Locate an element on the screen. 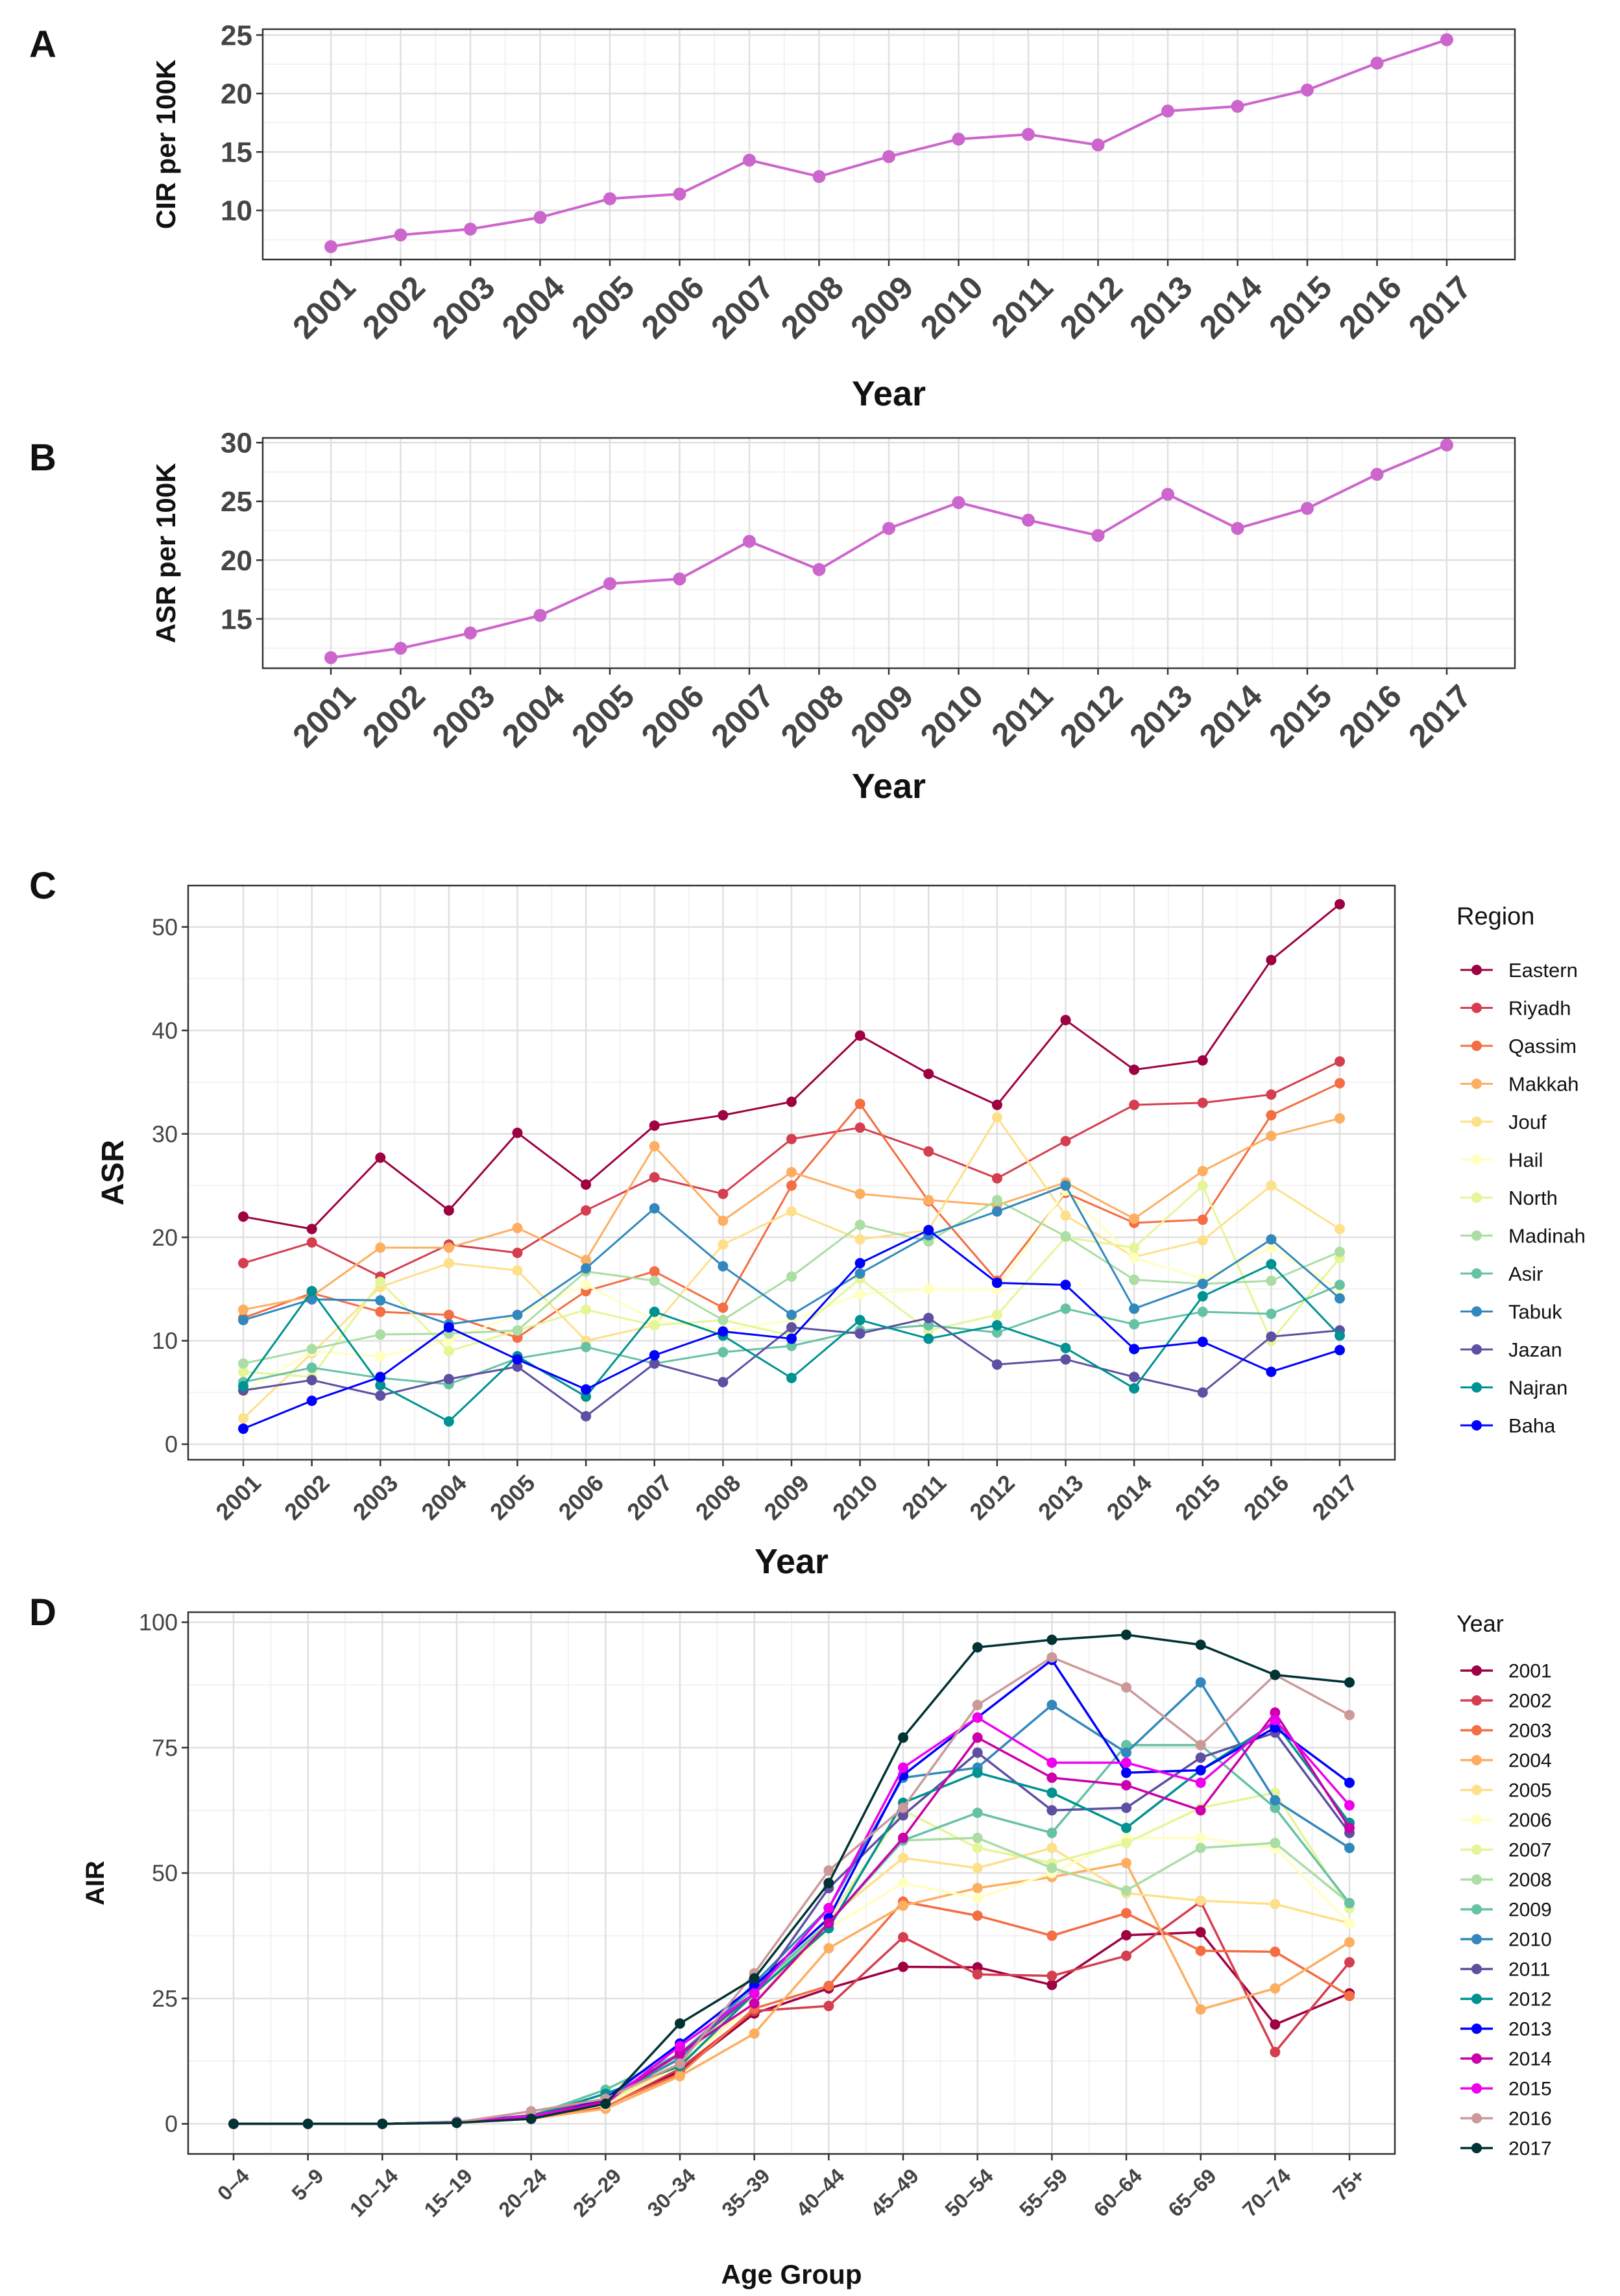  panel-label-d: D is located at coordinates (43, 1613).